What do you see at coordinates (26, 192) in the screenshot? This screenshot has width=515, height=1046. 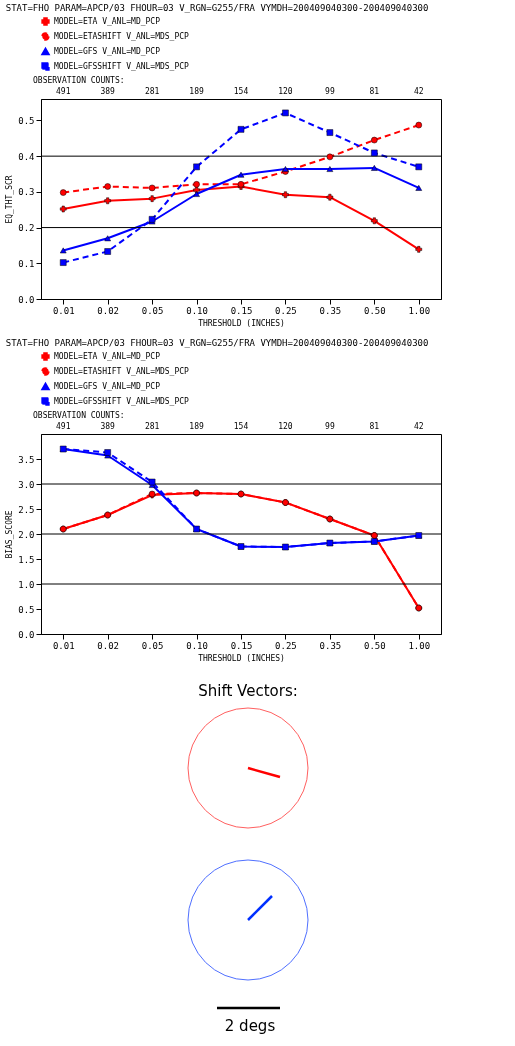 I see `y-tick-label: 0.3` at bounding box center [26, 192].